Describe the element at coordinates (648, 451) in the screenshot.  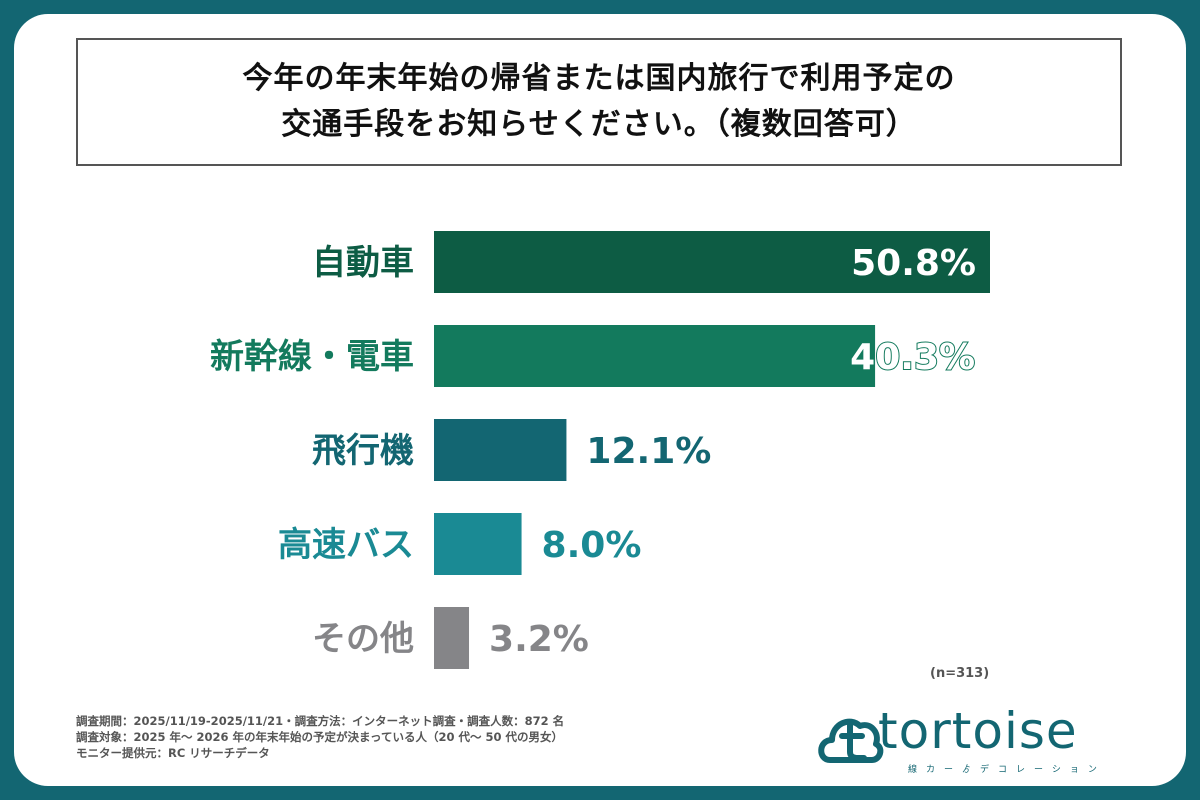
I see `value-label-plane: 12.1%` at that location.